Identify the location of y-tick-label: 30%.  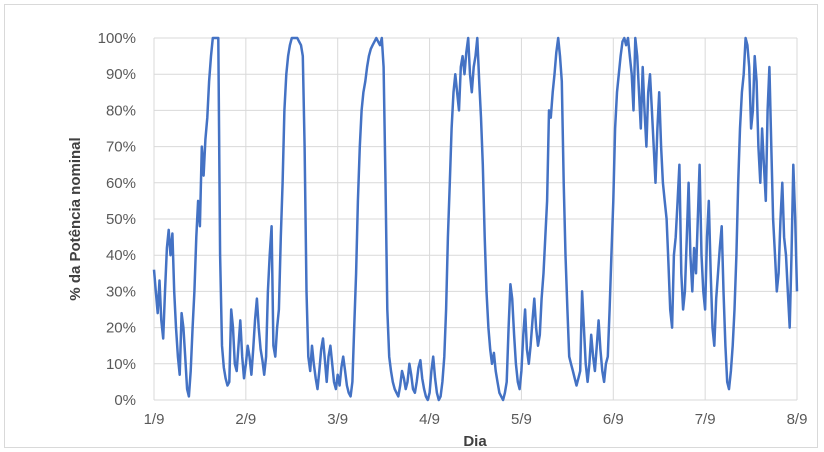
(121, 291).